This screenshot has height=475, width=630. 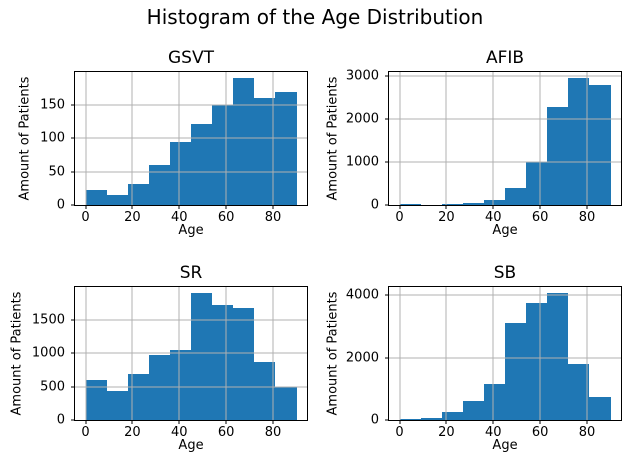 I want to click on subplot-title-sr: SR, so click(x=191, y=273).